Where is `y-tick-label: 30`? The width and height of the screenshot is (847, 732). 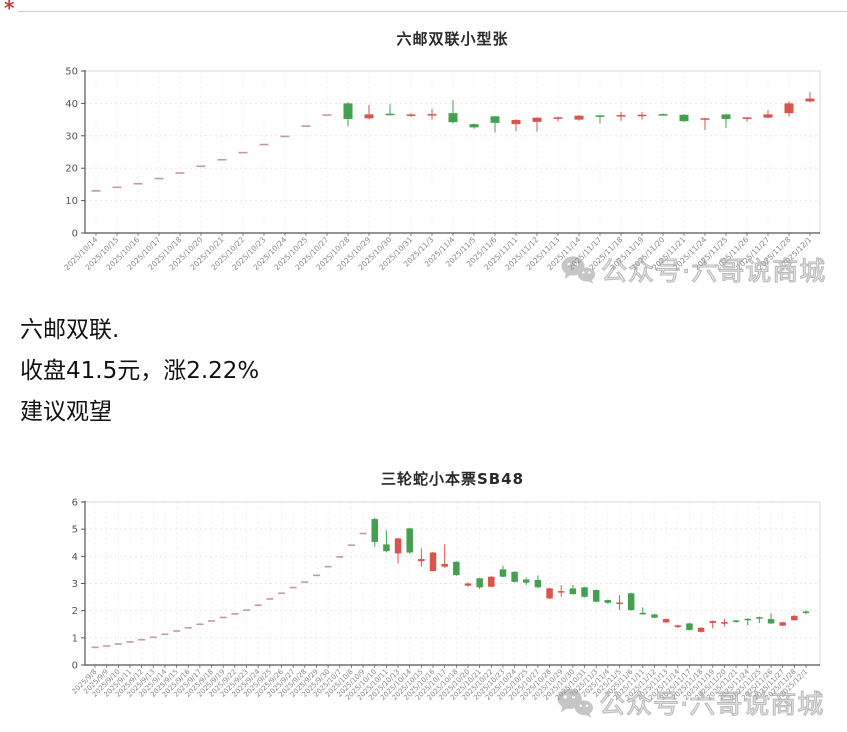 y-tick-label: 30 is located at coordinates (71, 136).